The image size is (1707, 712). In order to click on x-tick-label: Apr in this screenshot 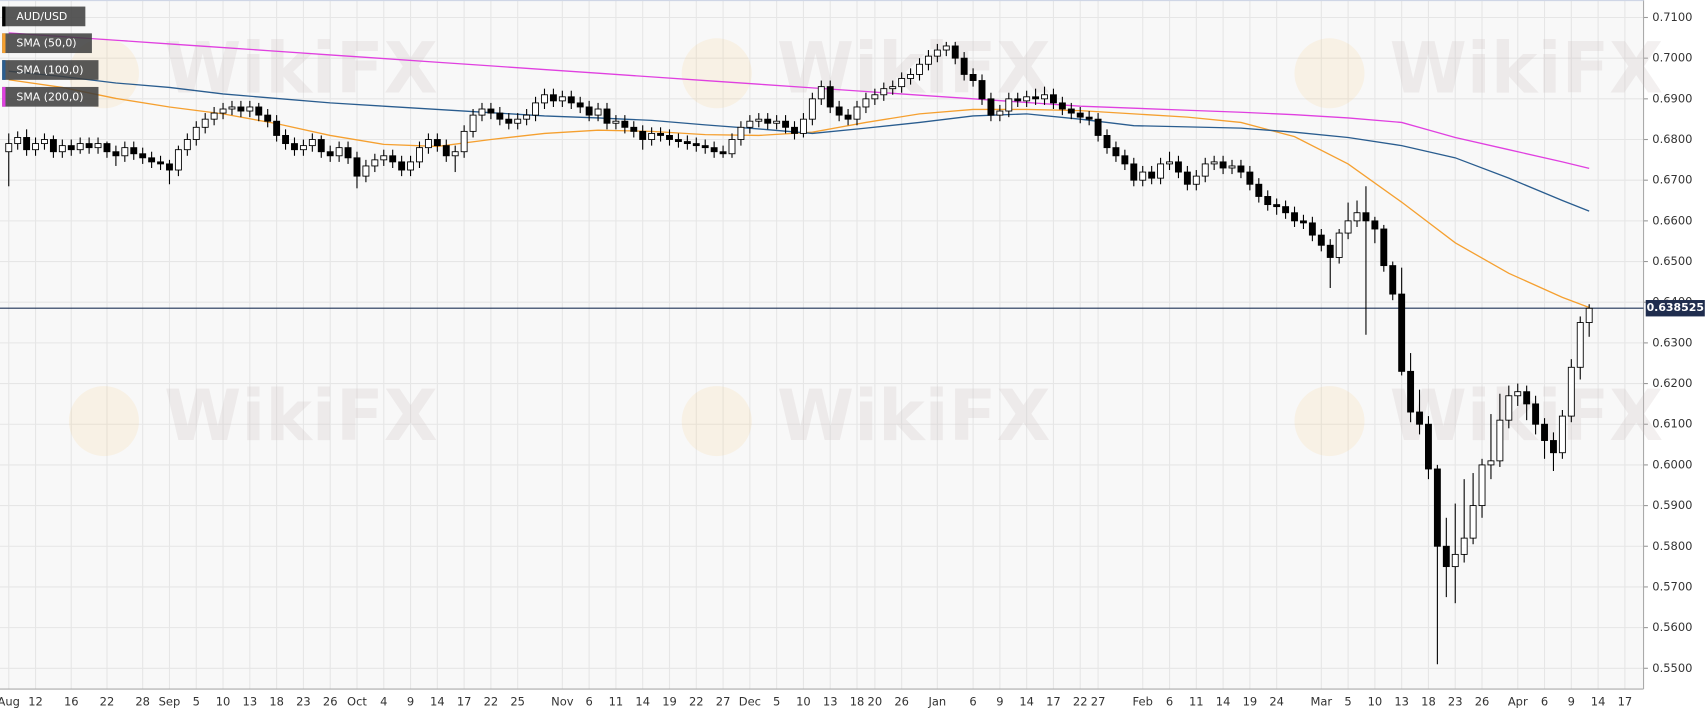, I will do `click(1518, 702)`.